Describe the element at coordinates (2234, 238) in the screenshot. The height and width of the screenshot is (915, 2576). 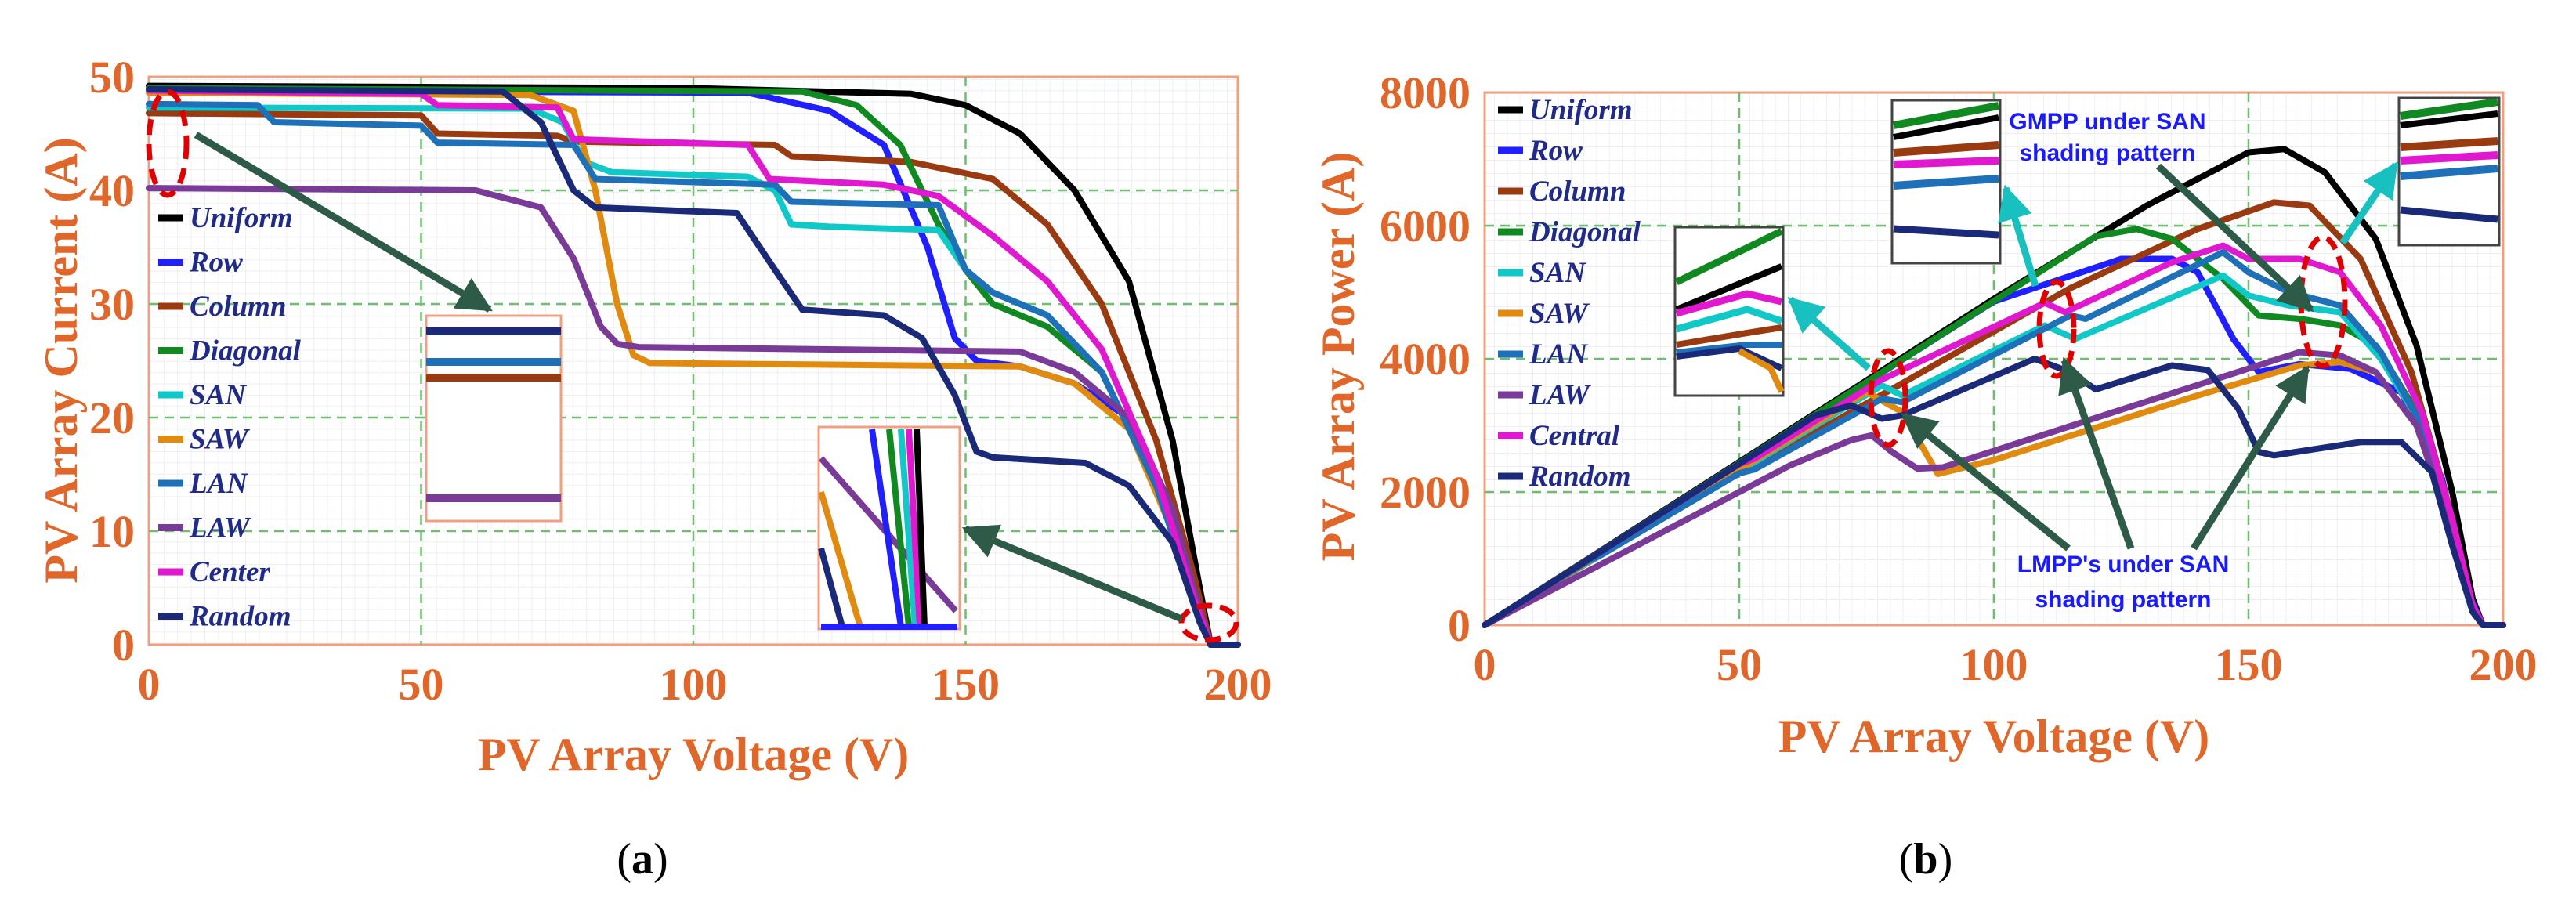
I see `arrow-gmpp-to-peak-b` at that location.